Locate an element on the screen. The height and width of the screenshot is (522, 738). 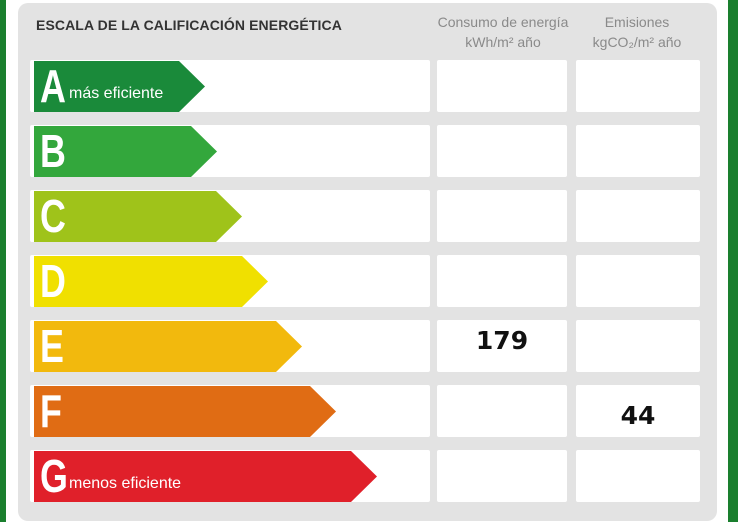
rating-arrow-d: D is located at coordinates (151, 281).